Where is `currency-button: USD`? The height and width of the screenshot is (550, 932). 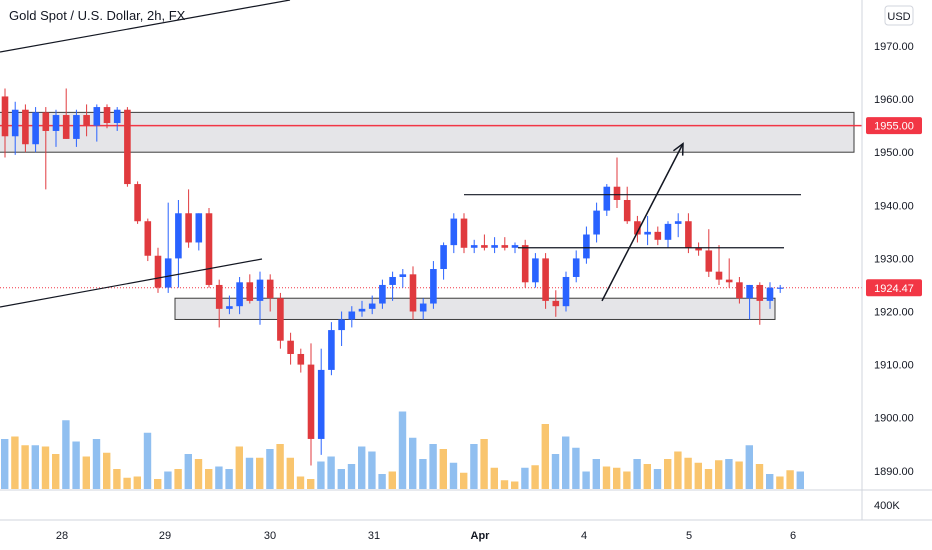
currency-button: USD is located at coordinates (899, 15).